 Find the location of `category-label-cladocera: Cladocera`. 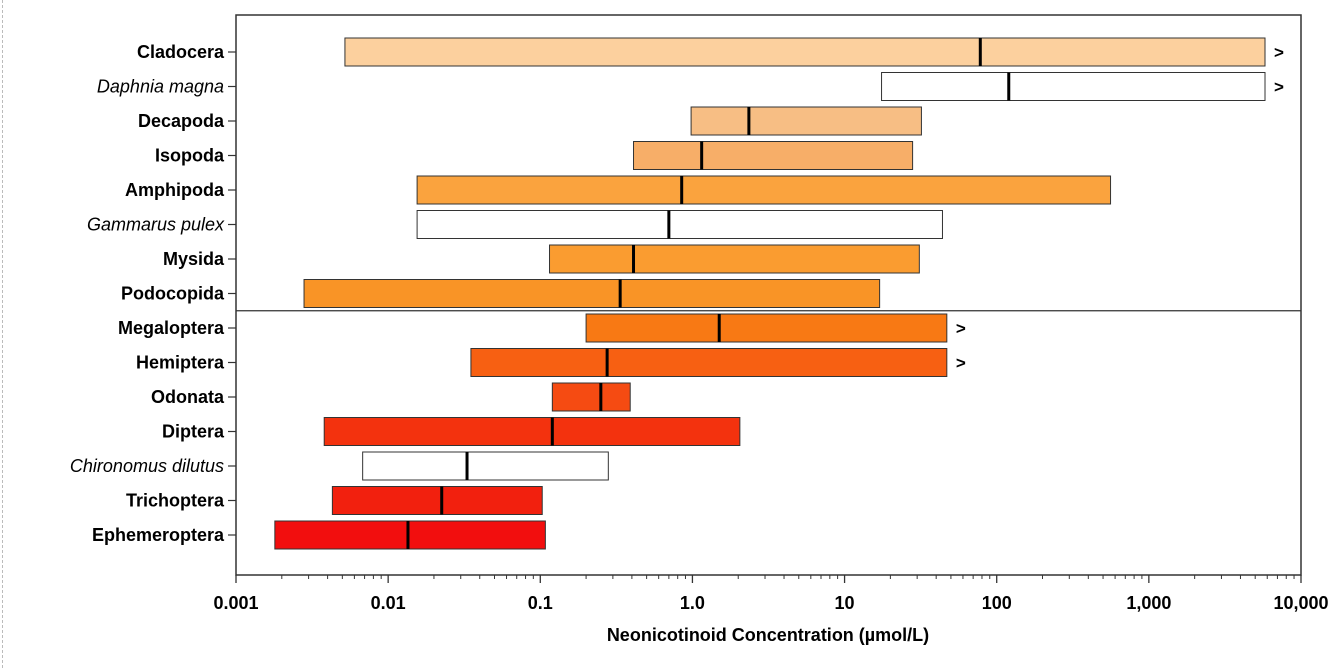

category-label-cladocera: Cladocera is located at coordinates (181, 52).